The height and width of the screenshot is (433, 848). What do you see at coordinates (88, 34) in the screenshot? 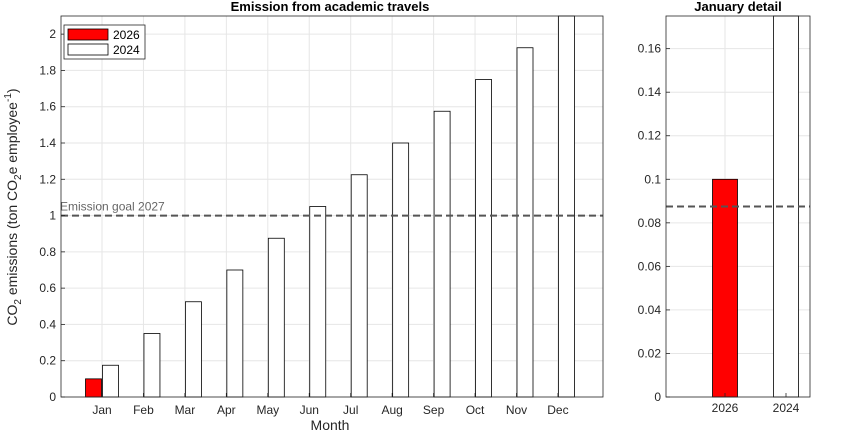
I see `legend-swatch-2026` at bounding box center [88, 34].